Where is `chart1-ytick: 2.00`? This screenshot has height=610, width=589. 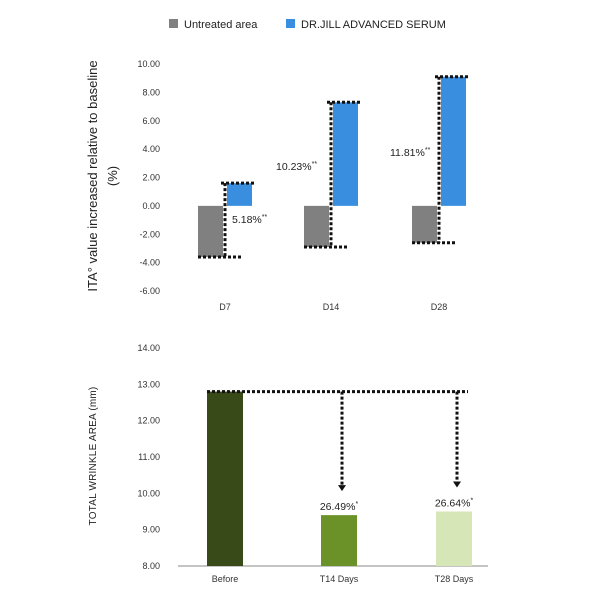 chart1-ytick: 2.00 is located at coordinates (151, 178).